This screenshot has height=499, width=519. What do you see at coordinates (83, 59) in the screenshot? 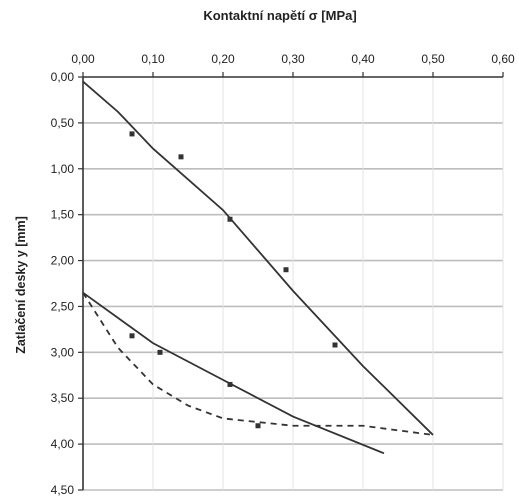
I see `x-tick-label: 0,00` at bounding box center [83, 59].